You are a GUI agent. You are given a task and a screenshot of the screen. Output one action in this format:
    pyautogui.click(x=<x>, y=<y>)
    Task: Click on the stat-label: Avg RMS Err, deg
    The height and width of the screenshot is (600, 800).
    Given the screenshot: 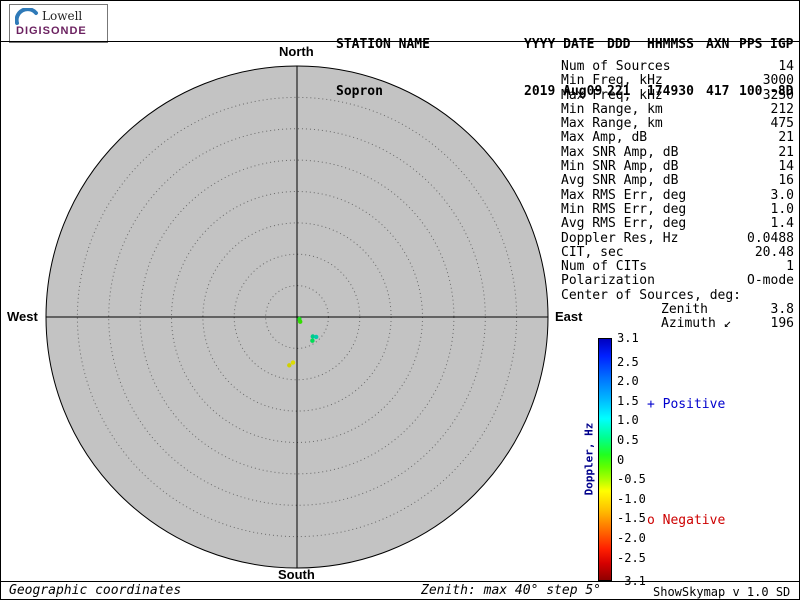 What is the action you would take?
    pyautogui.click(x=624, y=224)
    